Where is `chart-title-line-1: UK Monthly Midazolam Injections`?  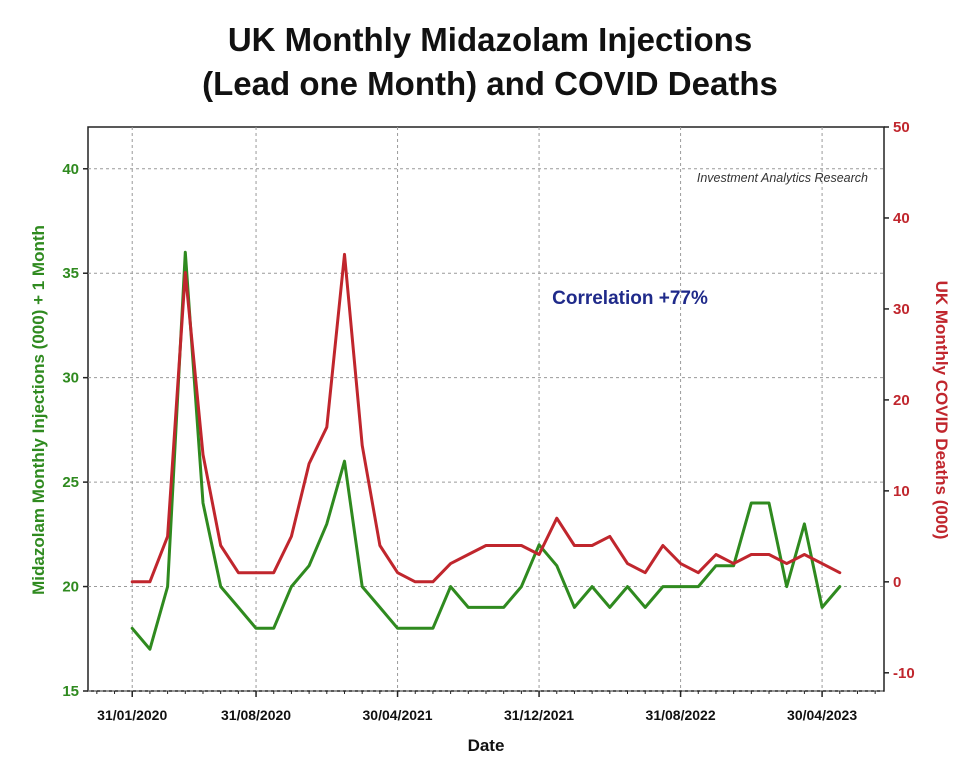 chart-title-line-1: UK Monthly Midazolam Injections is located at coordinates (490, 39).